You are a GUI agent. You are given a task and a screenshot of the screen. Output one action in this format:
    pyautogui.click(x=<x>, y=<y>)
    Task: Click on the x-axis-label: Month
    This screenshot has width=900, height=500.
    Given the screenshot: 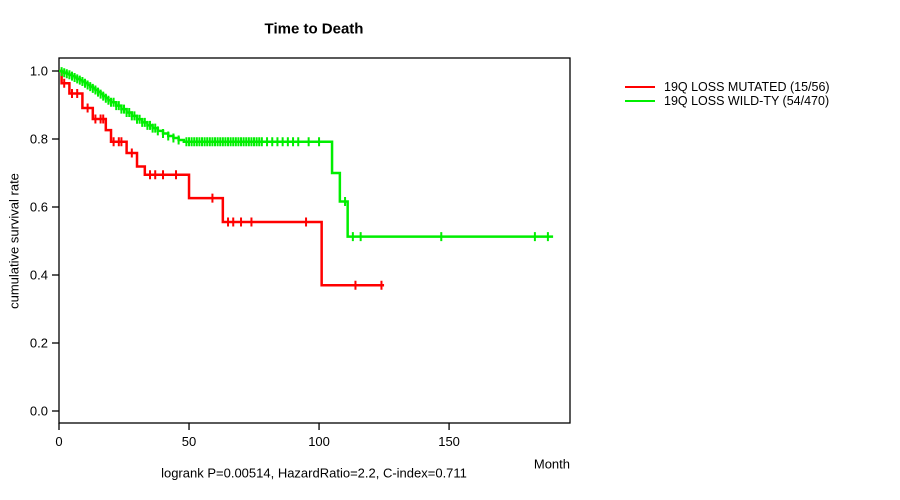 What is the action you would take?
    pyautogui.click(x=551, y=464)
    